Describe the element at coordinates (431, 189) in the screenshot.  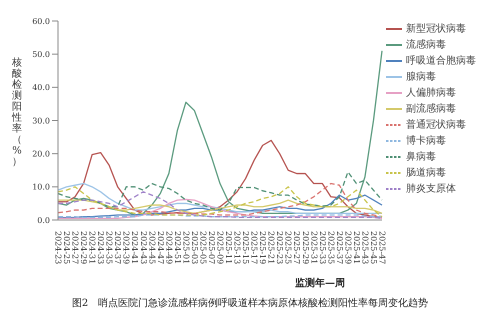
I see `legend-label: 肺炎支原体` at that location.